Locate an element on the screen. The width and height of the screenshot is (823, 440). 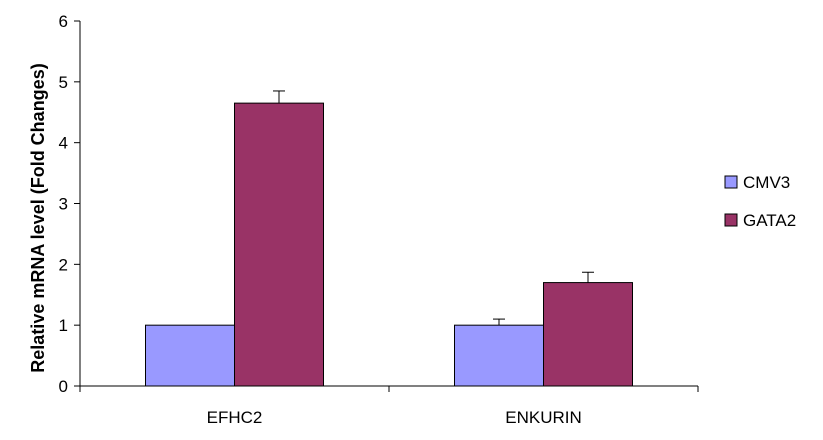
legend-swatch-cmv3 is located at coordinates (731, 182).